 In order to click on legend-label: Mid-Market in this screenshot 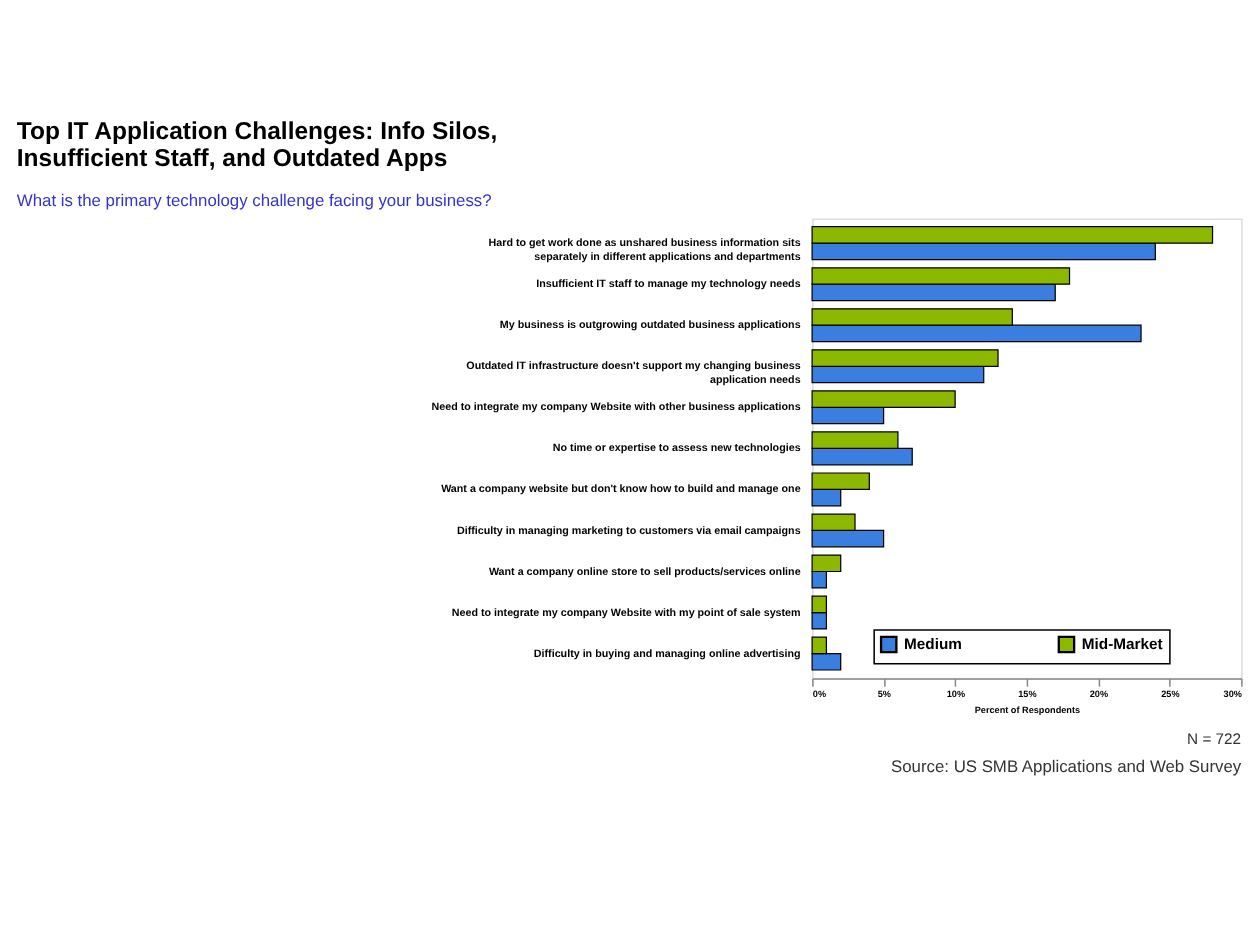, I will do `click(1122, 644)`.